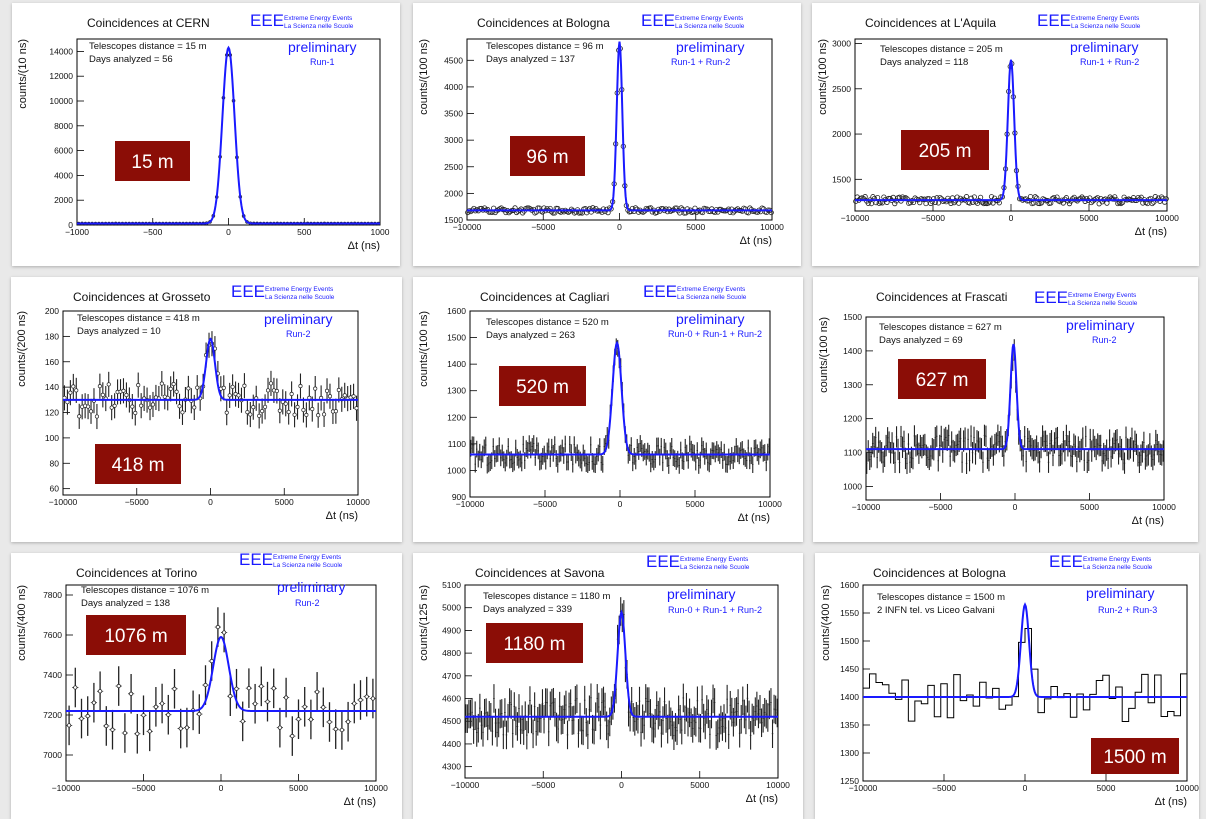 The height and width of the screenshot is (819, 1206). Describe the element at coordinates (849, 697) in the screenshot. I see `y-tick-label: 1400` at that location.